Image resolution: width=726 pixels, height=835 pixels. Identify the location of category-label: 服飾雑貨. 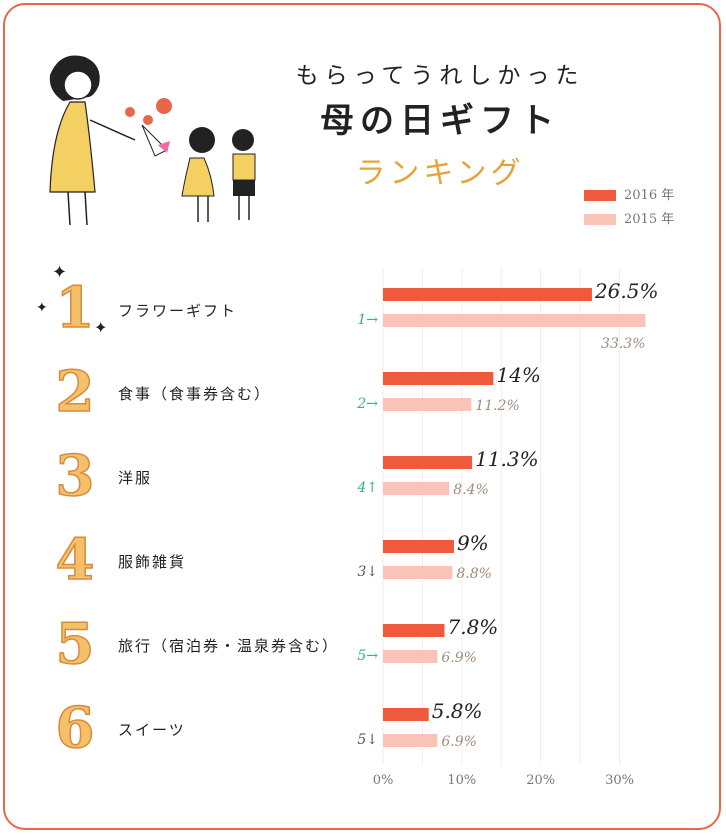
(152, 562).